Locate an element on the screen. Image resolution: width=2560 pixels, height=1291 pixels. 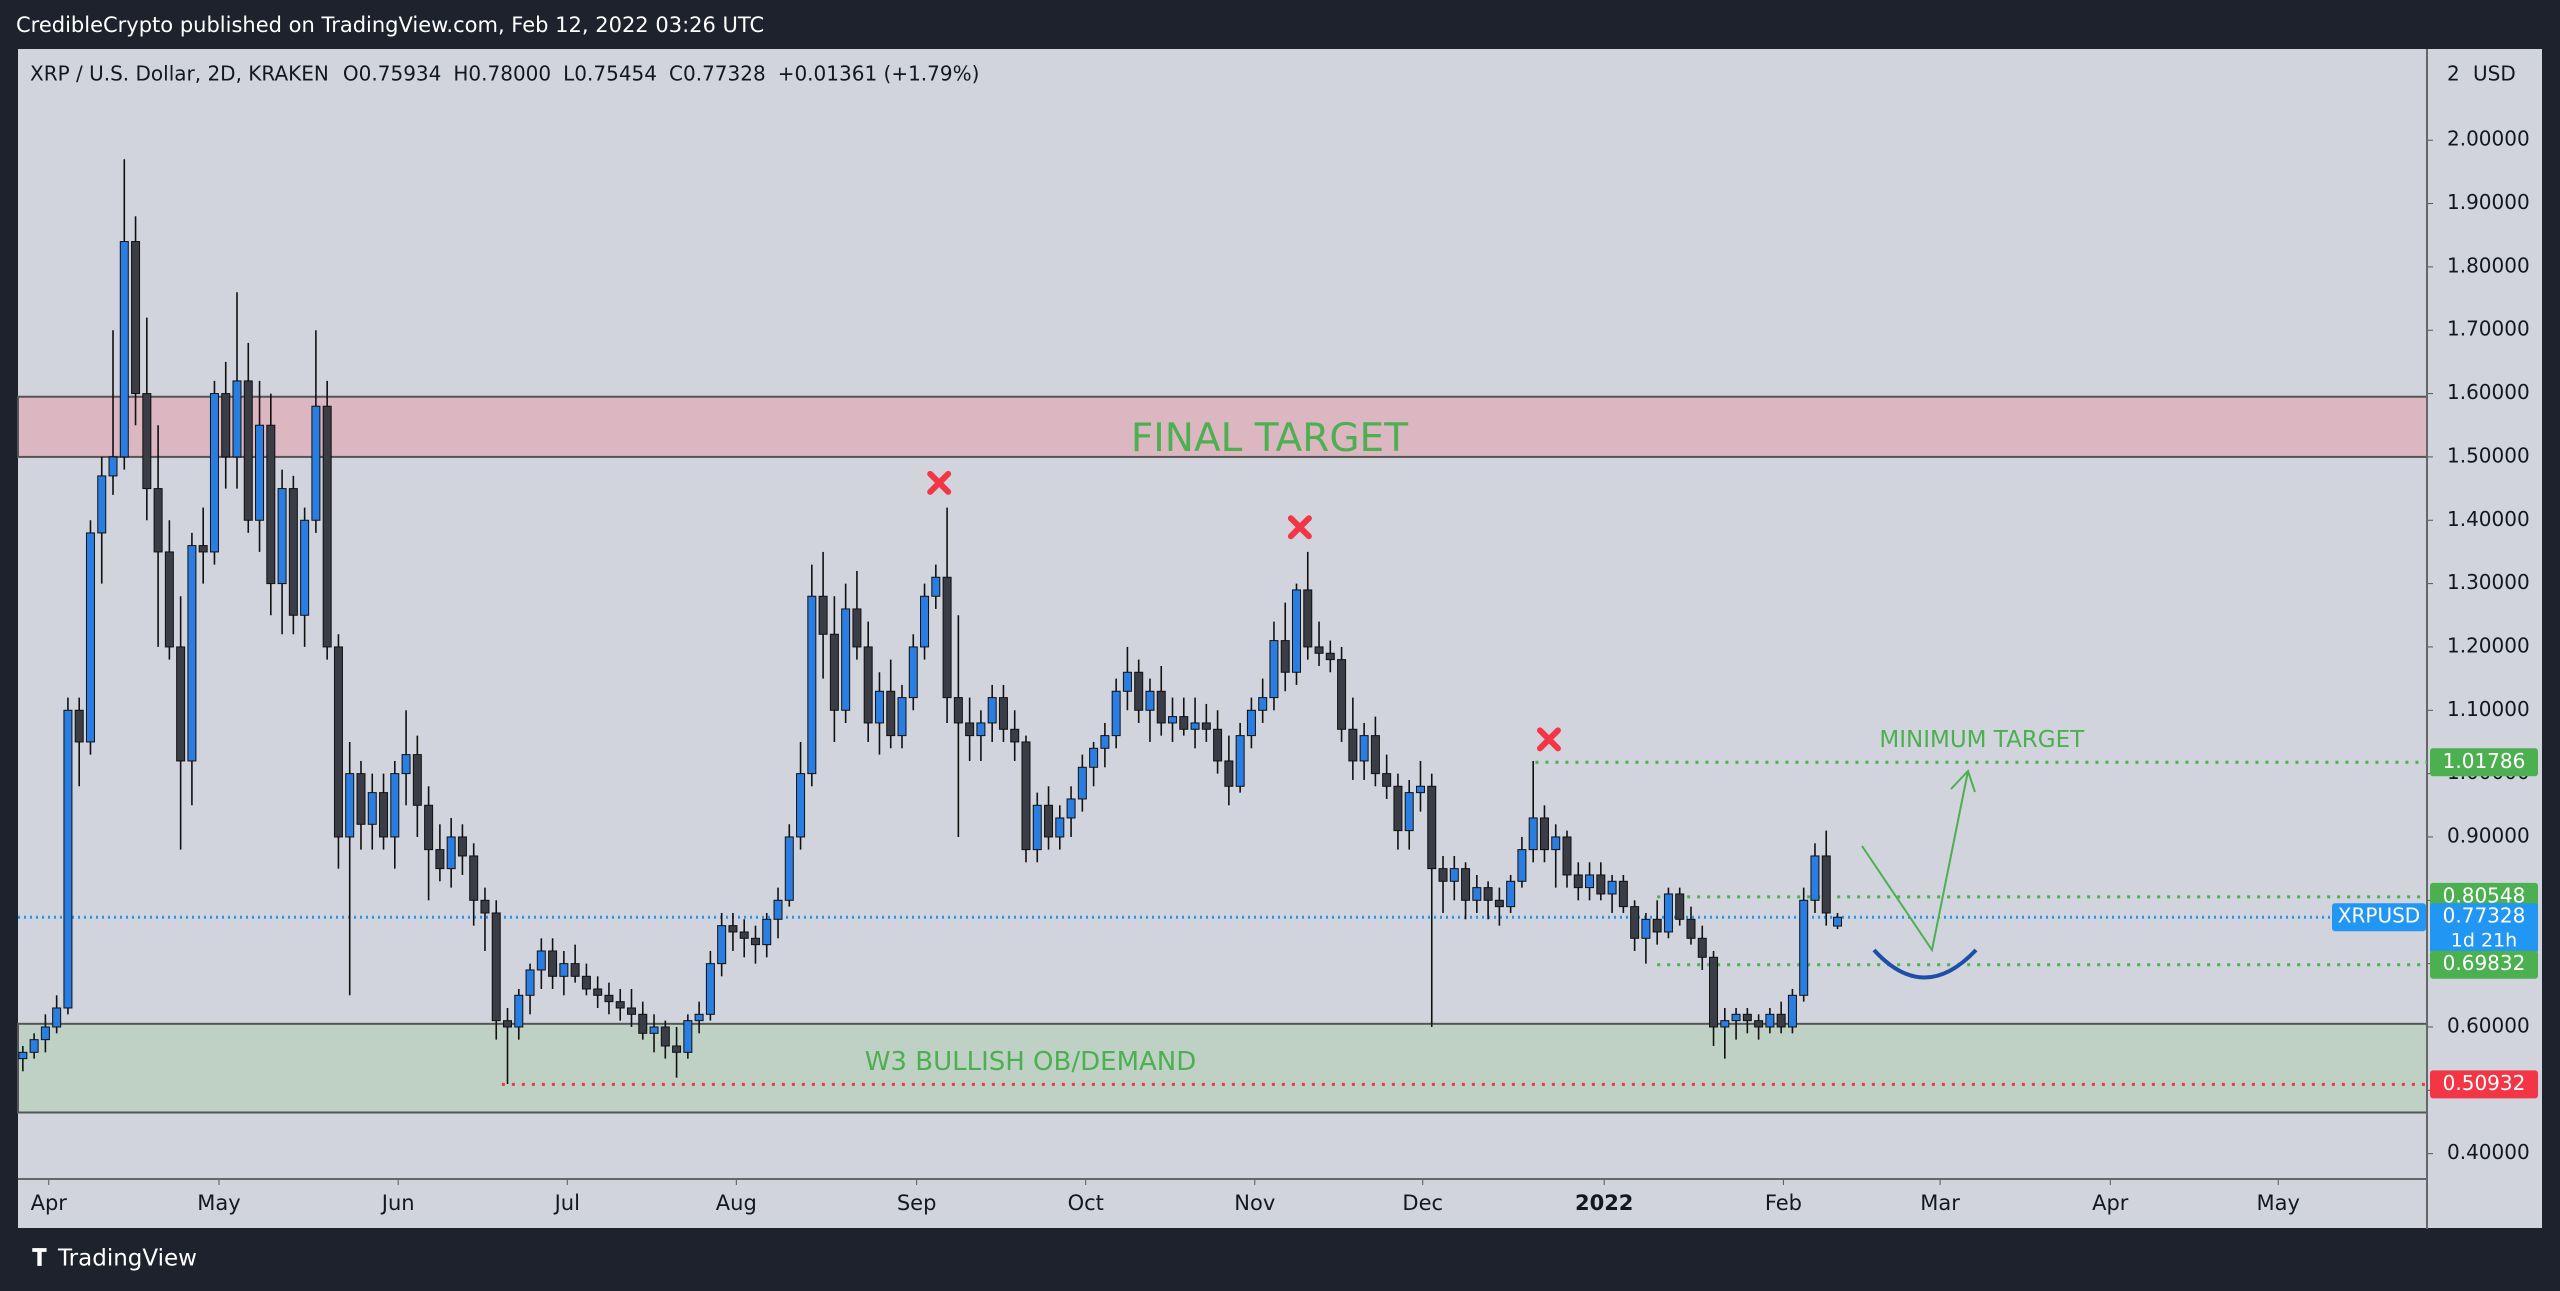
y-tick-label: 0.60000 is located at coordinates (2488, 1025).